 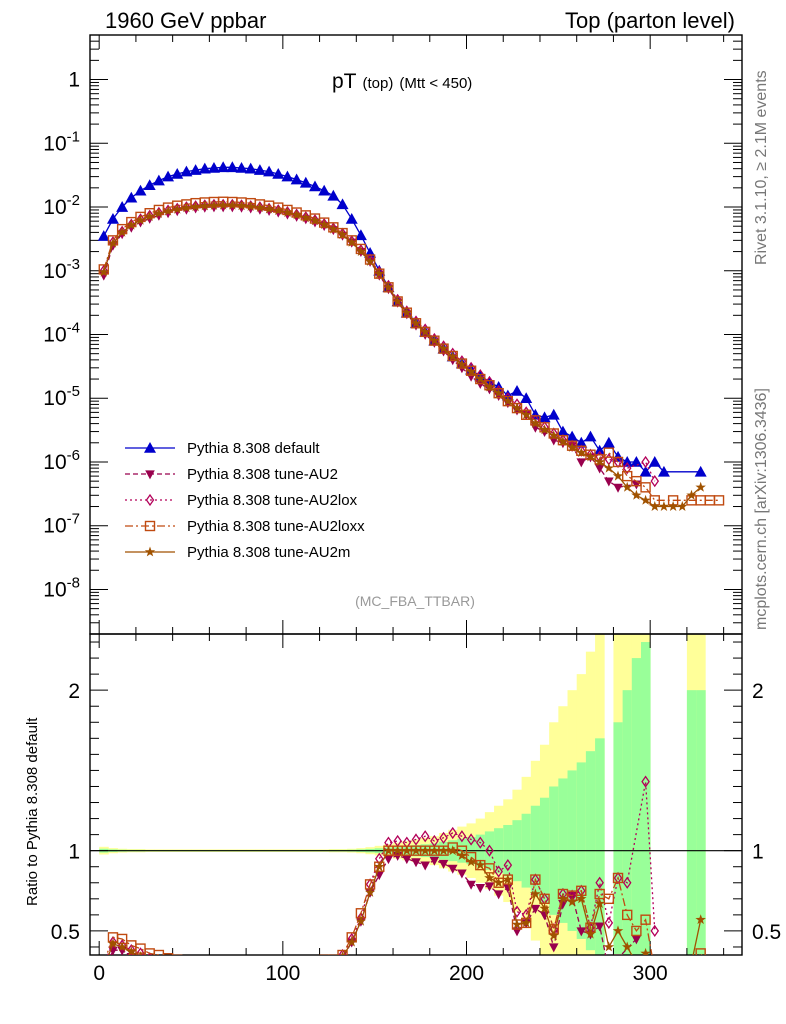 What do you see at coordinates (272, 500) in the screenshot?
I see `legend-label: Pythia 8.308 tune-AU2lox` at bounding box center [272, 500].